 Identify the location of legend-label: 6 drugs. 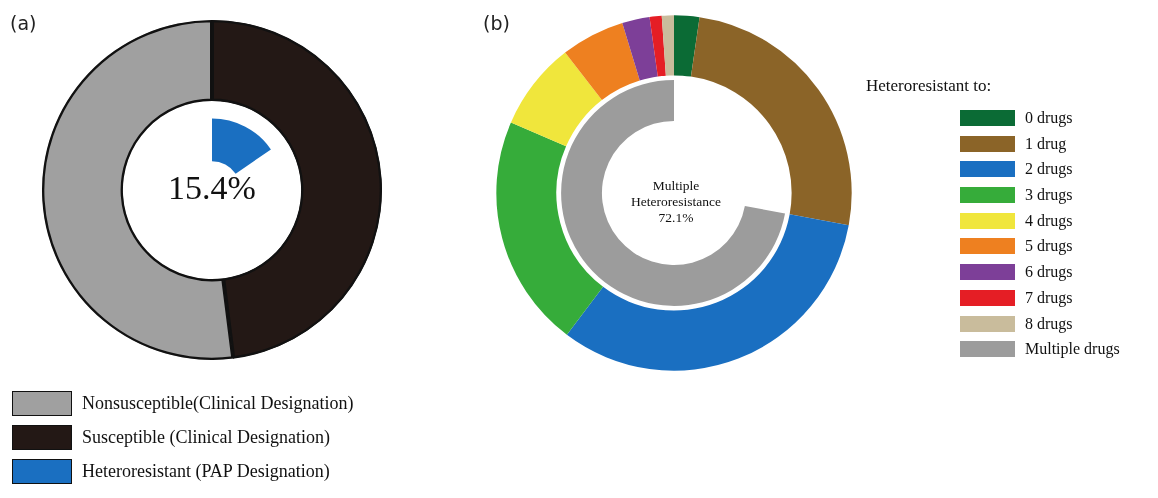
(1049, 272).